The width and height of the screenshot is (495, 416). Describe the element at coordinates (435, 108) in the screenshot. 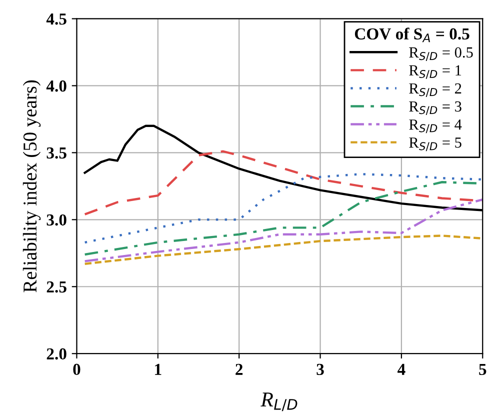

I see `legend-label: R$_{S/D}$ = 3` at that location.